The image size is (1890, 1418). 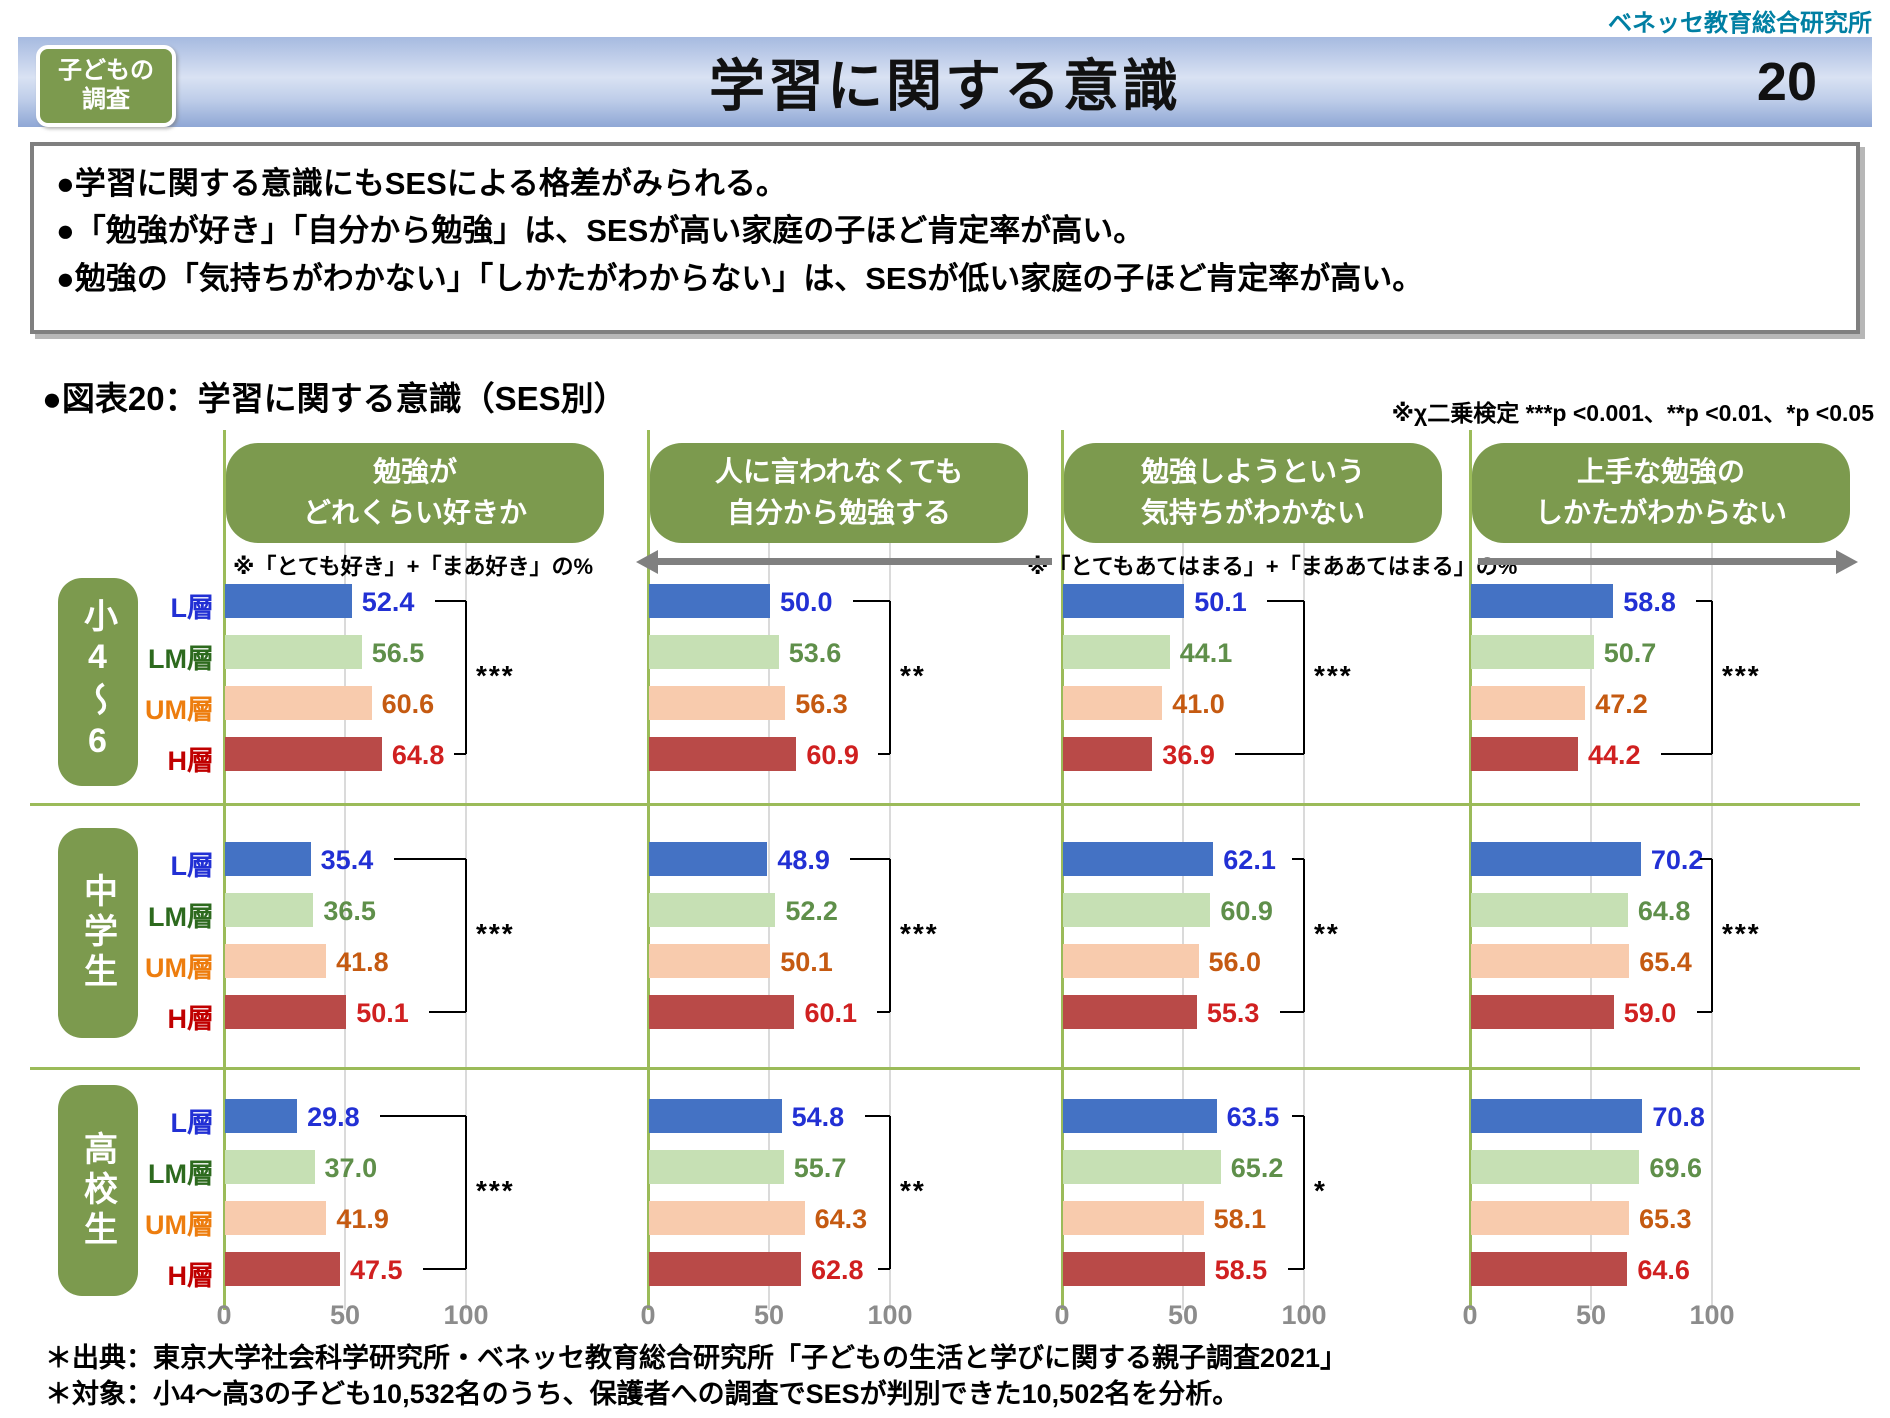 What do you see at coordinates (98, 1190) in the screenshot?
I see `group-label: 高校生` at bounding box center [98, 1190].